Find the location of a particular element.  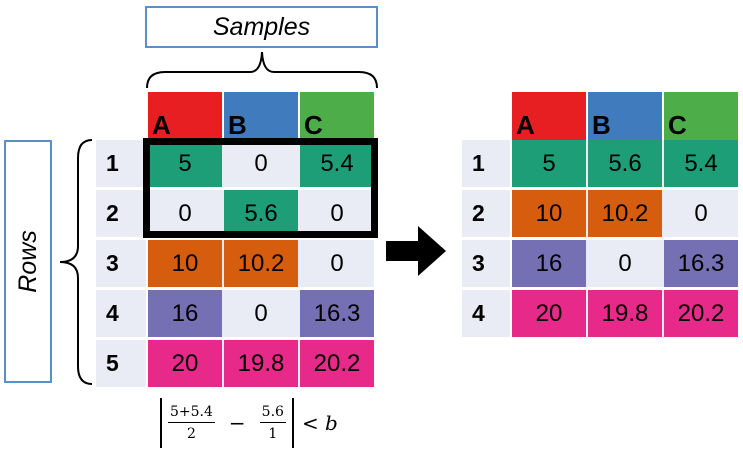

formula-rhs: < b is located at coordinates (319, 423).